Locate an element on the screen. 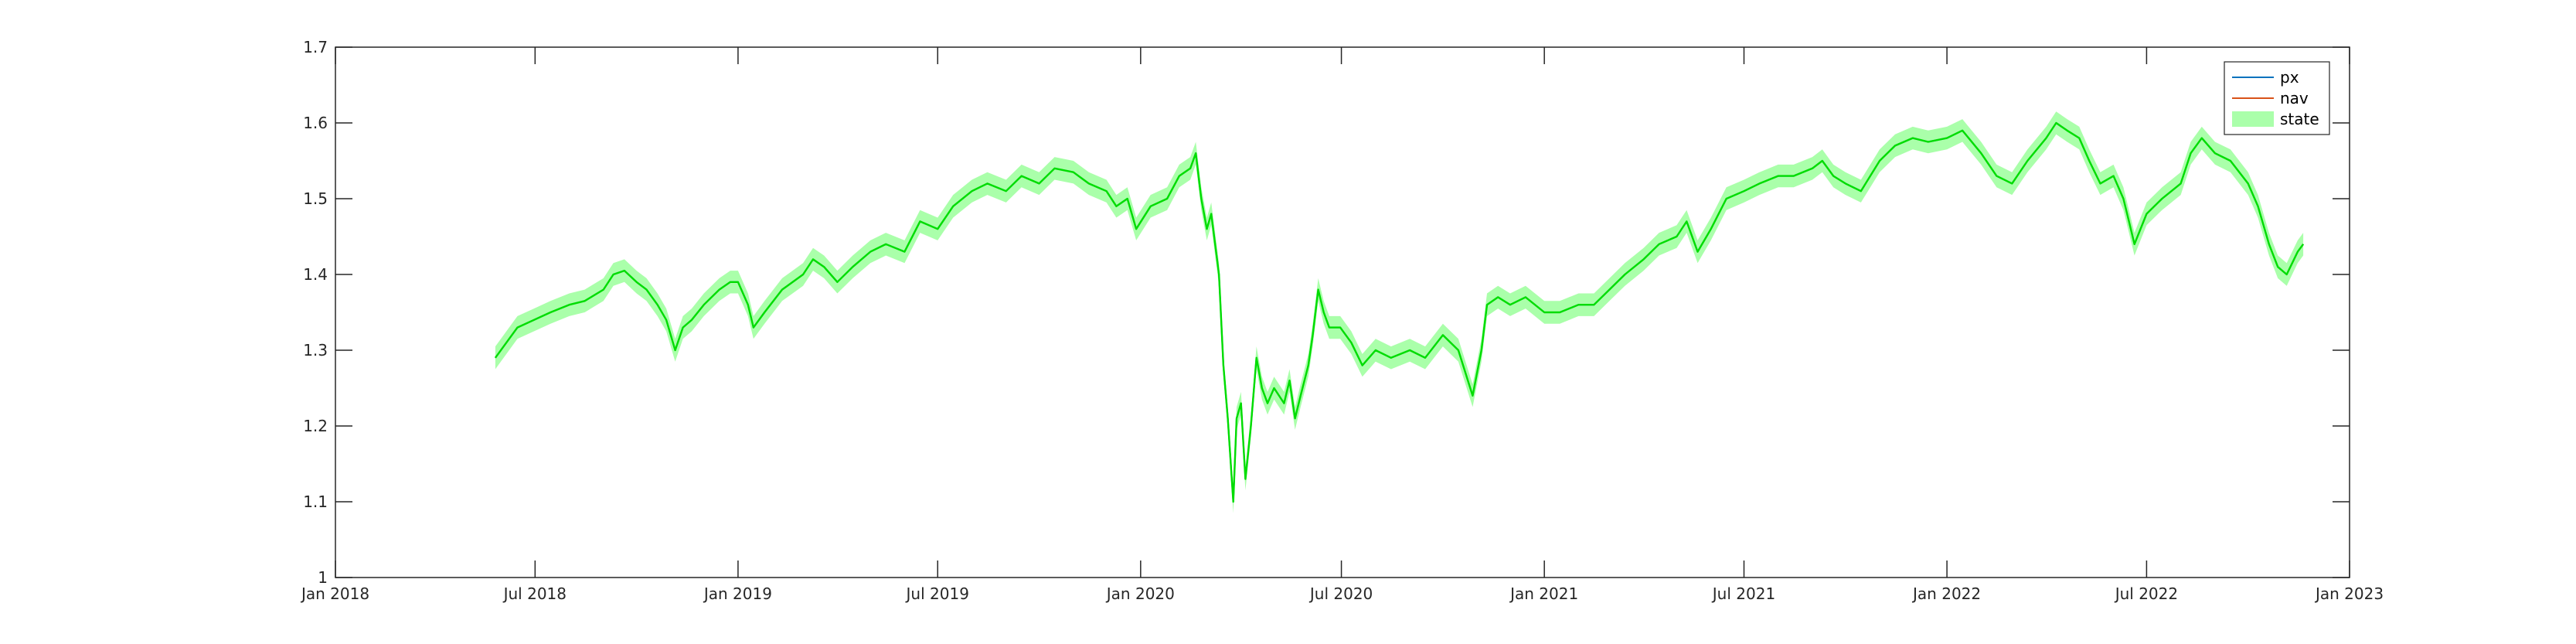  x-tick-label: Jan 2018 is located at coordinates (334, 593).